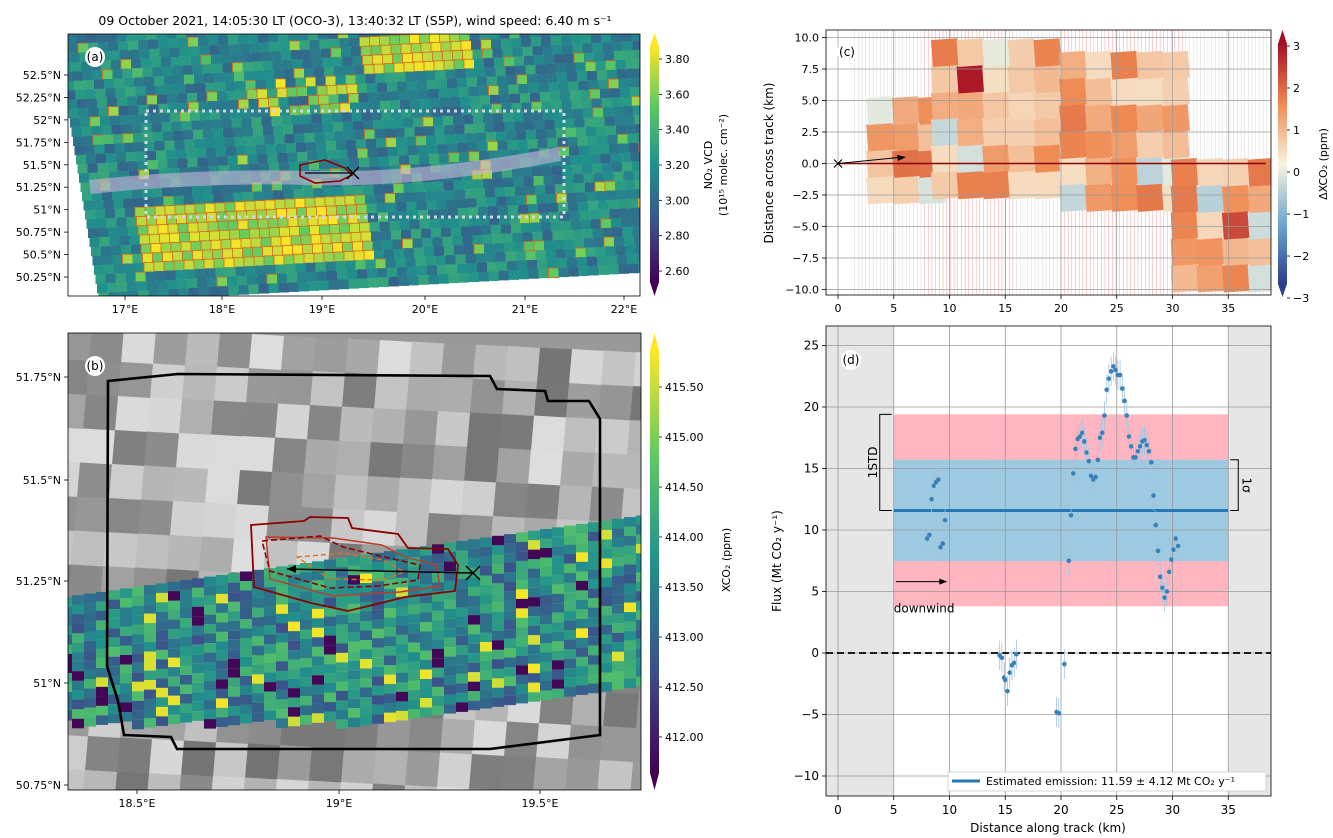  I want to click on panel-c-ytick-label: −2.5, so click(805, 195).